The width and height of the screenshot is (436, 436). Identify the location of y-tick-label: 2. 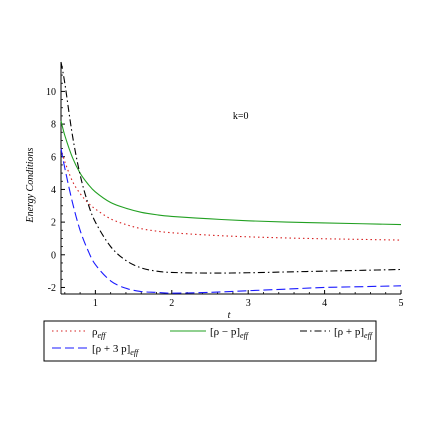
(53, 223).